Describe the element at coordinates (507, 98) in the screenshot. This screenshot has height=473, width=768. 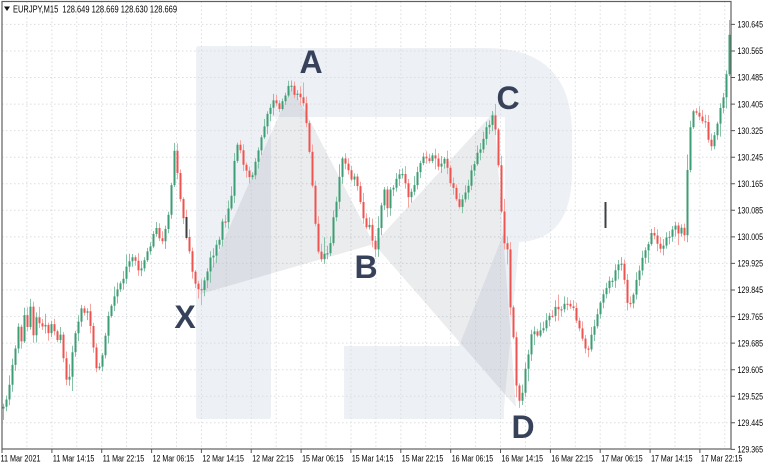
I see `svg-text: C` at that location.